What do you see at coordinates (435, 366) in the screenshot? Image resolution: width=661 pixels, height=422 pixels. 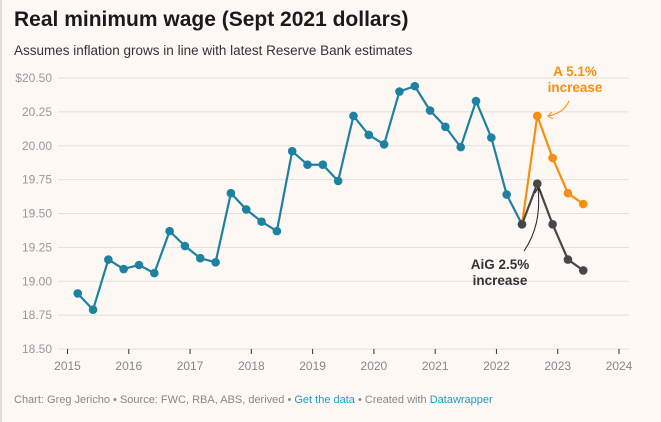 I see `x-tick-label: 2021` at bounding box center [435, 366].